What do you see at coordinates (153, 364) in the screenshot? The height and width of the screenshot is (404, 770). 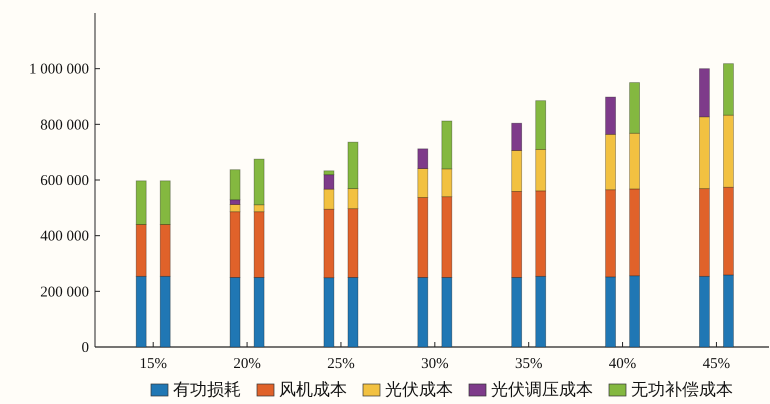 I see `x-tick-label: 15%` at bounding box center [153, 364].